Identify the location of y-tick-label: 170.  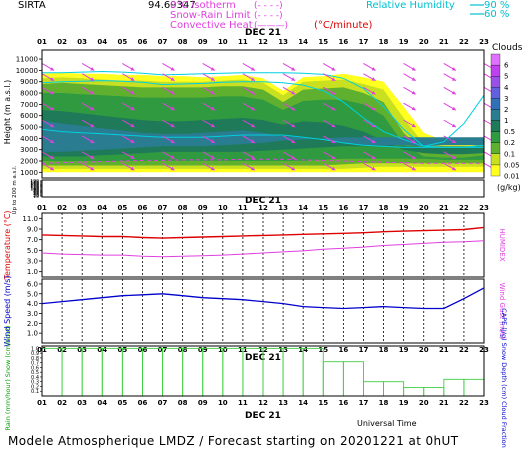
(34, 183).